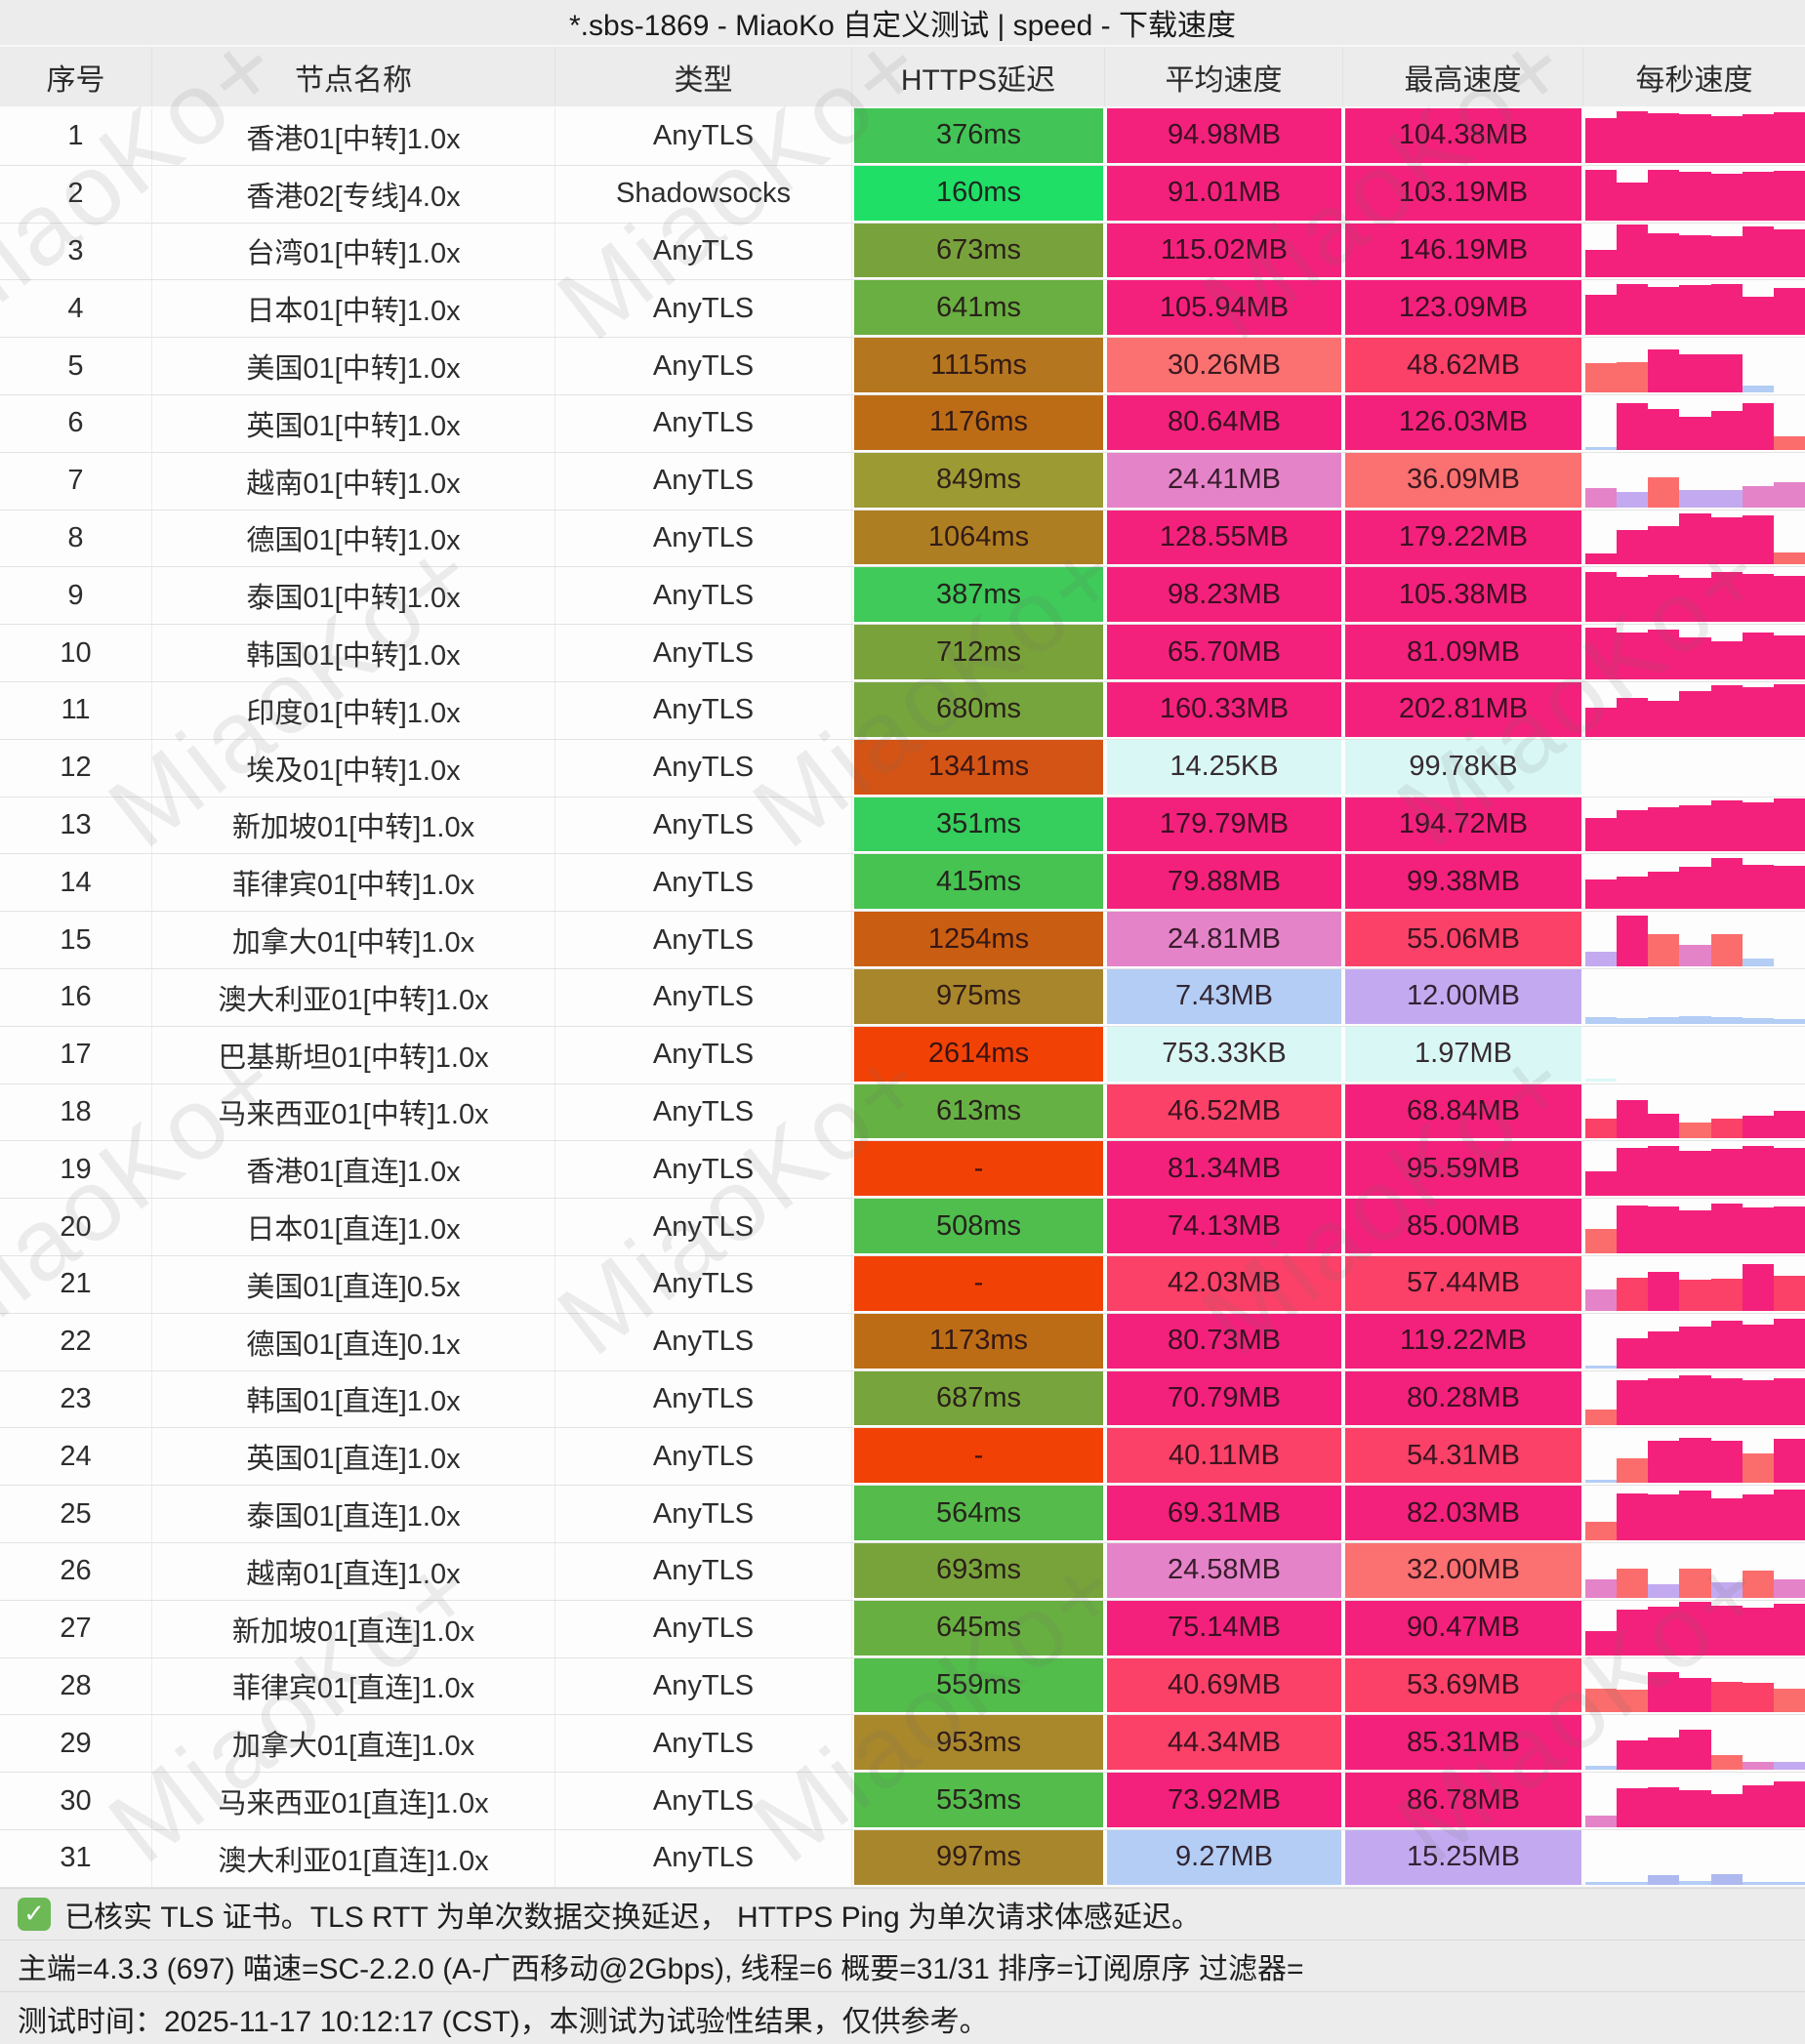  Describe the element at coordinates (1224, 251) in the screenshot. I see `cell-avg-speed: 115.02MB` at that location.